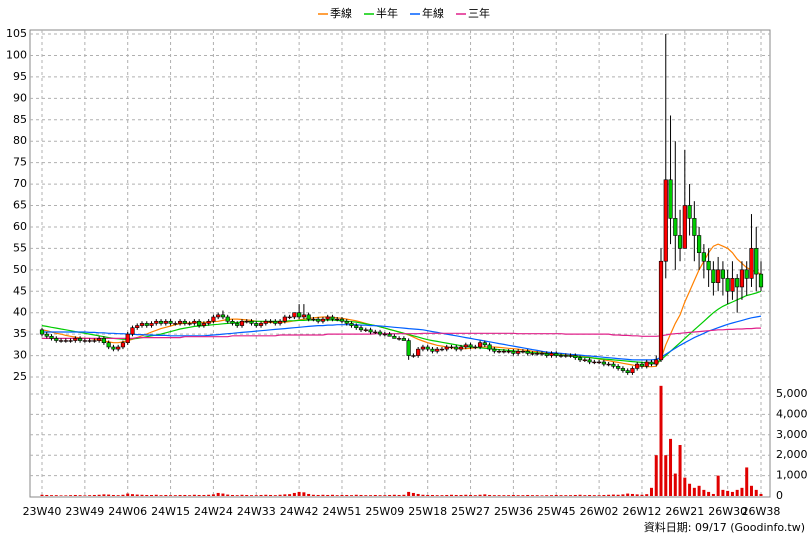 The height and width of the screenshot is (540, 808). Describe the element at coordinates (213, 511) in the screenshot. I see `x-tick-label: 24W24` at that location.